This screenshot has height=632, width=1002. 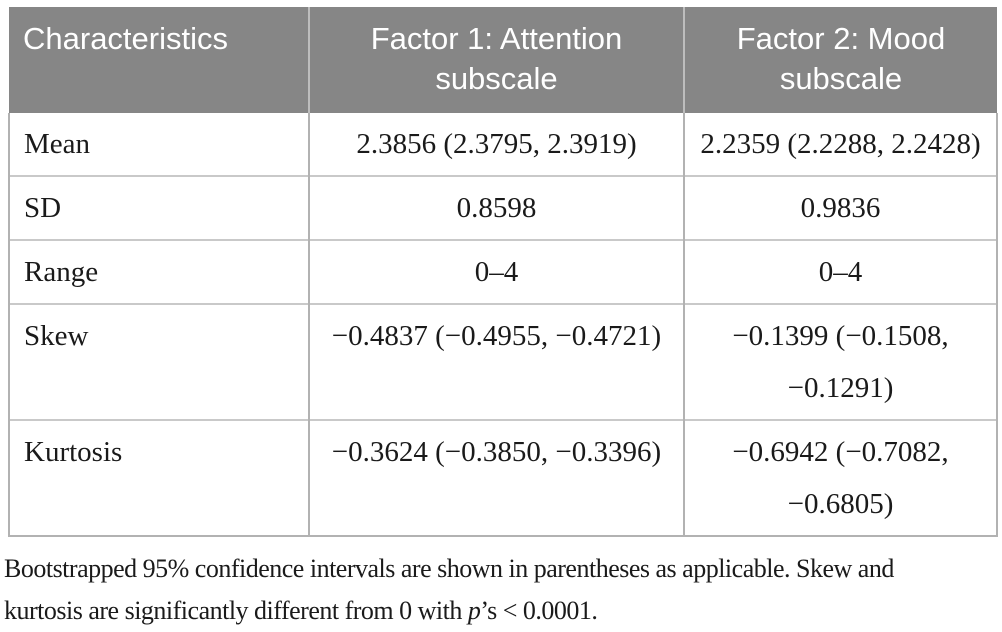 I want to click on footnote-line2-post: ’s < 0.0001., so click(x=539, y=610).